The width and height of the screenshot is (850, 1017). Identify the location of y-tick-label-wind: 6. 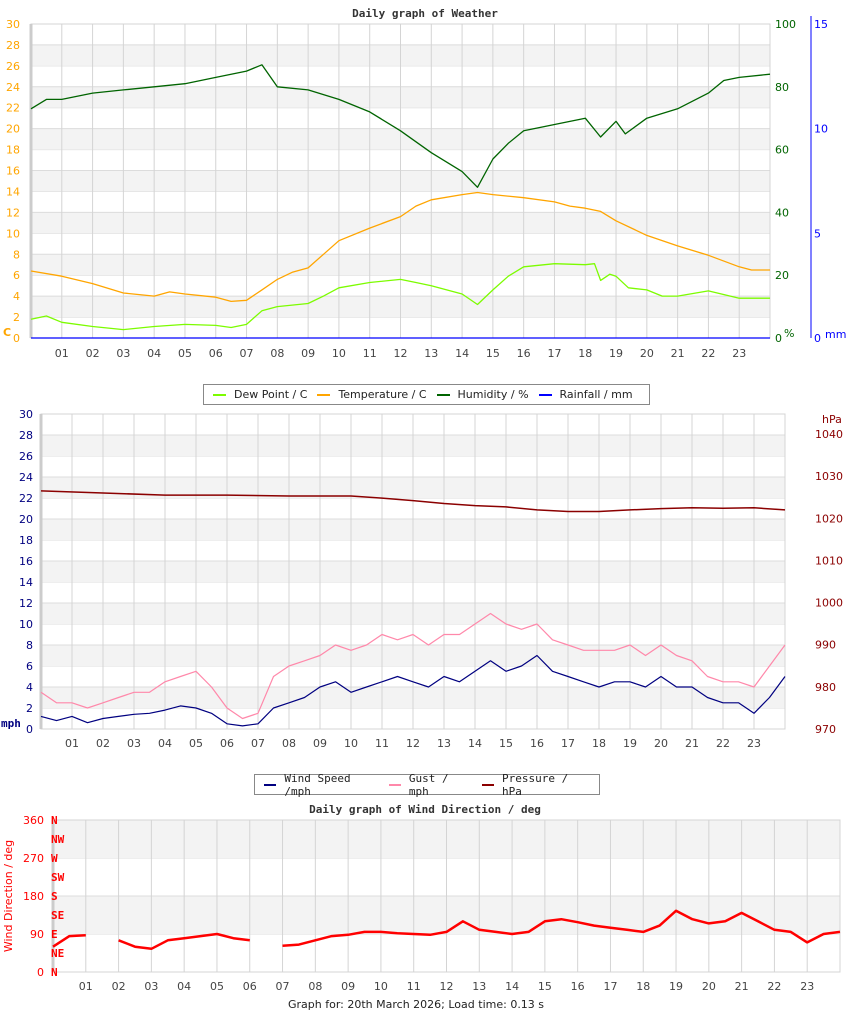
(29, 666).